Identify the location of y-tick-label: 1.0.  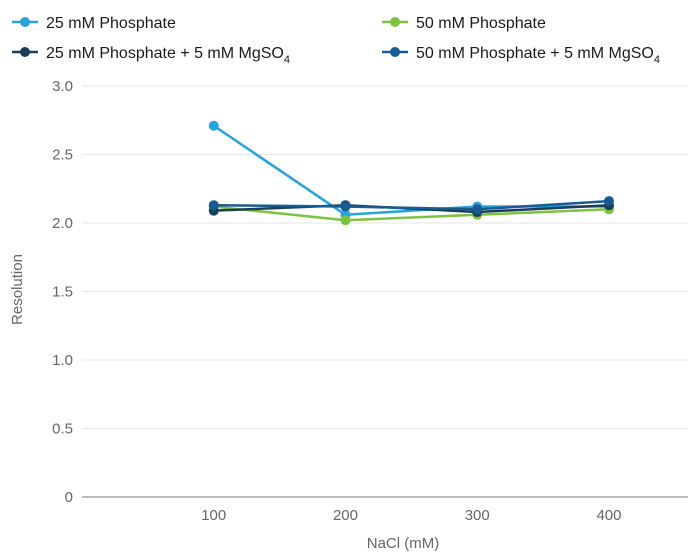
(62, 360).